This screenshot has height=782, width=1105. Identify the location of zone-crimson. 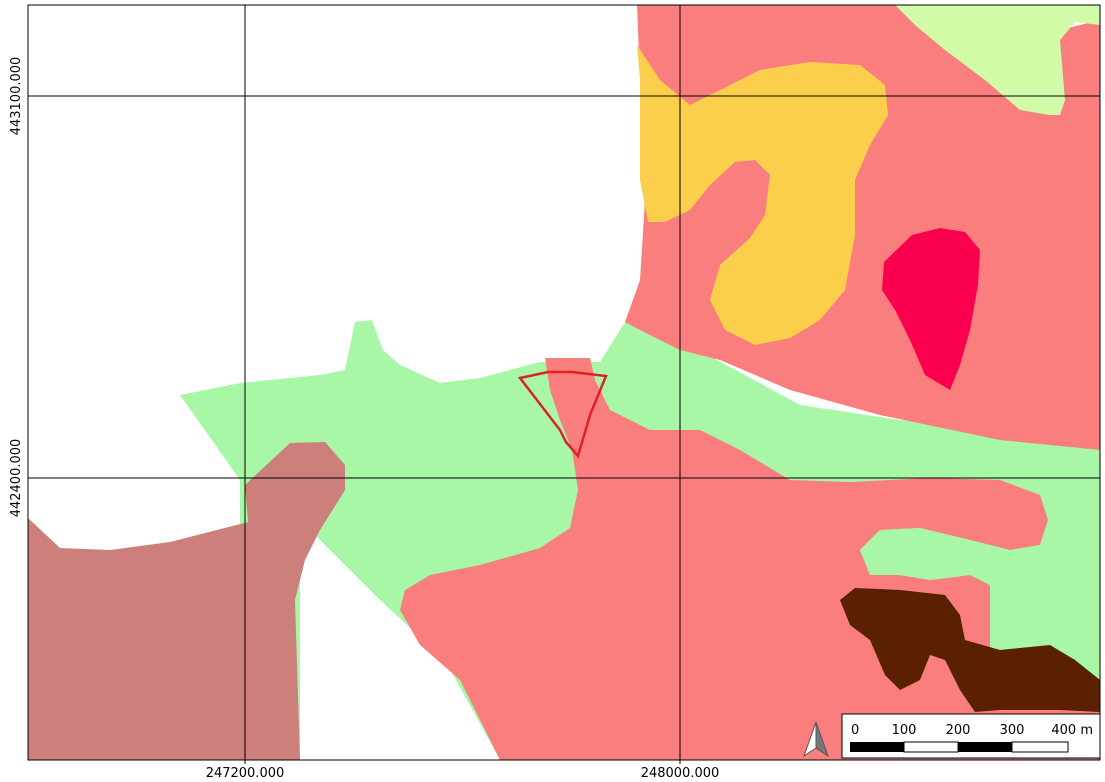
(931, 309).